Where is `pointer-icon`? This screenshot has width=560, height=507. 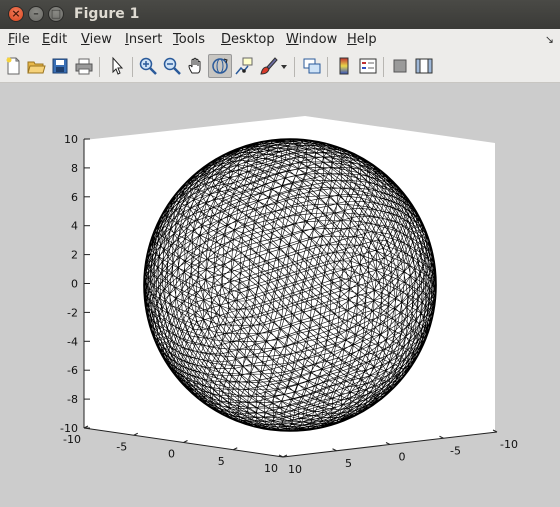
pointer-icon is located at coordinates (117, 66).